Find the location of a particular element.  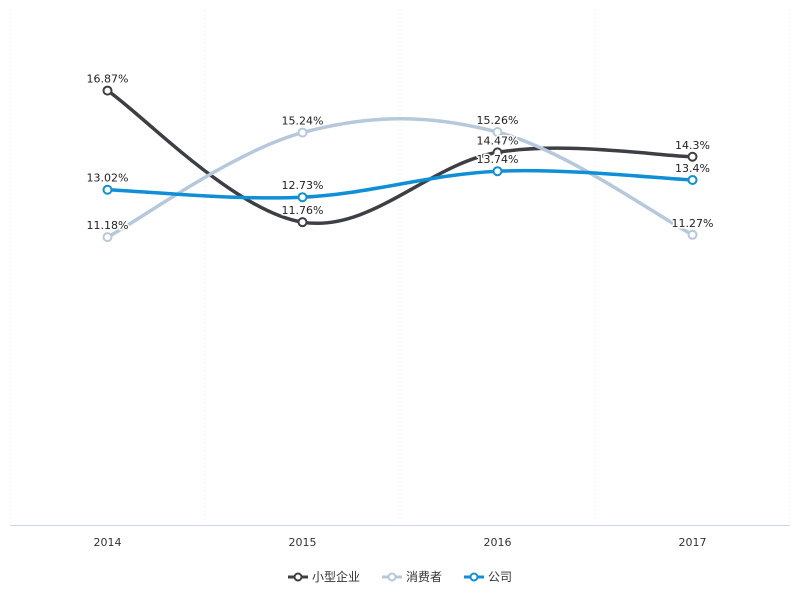

legend-label-consumer: 消费者 is located at coordinates (423, 577).